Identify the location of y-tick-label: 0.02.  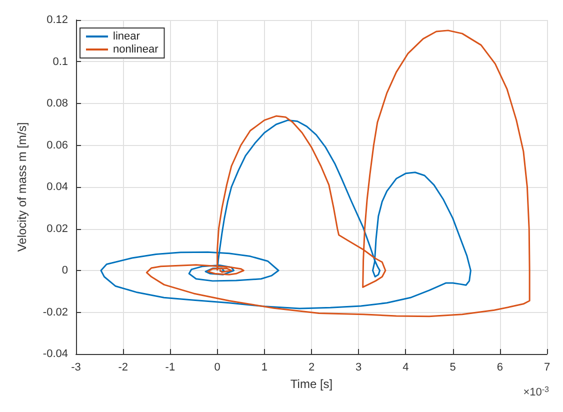
(57, 228).